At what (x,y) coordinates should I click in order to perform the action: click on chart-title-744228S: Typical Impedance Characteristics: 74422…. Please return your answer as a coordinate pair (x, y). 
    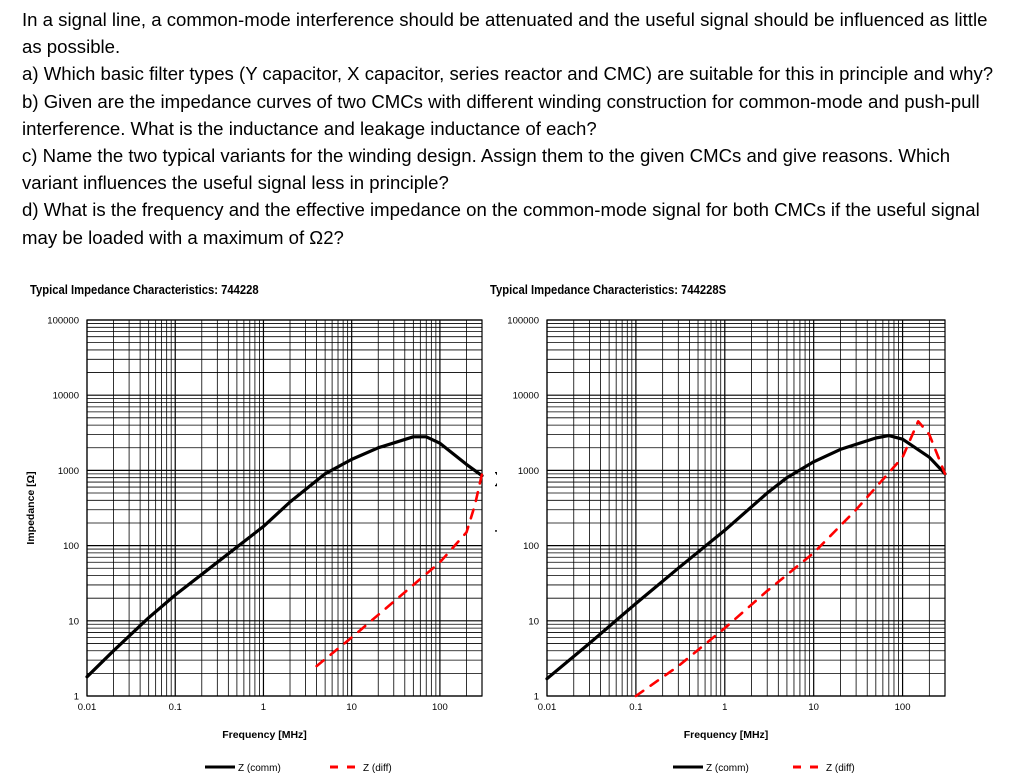
    Looking at the image, I should click on (608, 290).